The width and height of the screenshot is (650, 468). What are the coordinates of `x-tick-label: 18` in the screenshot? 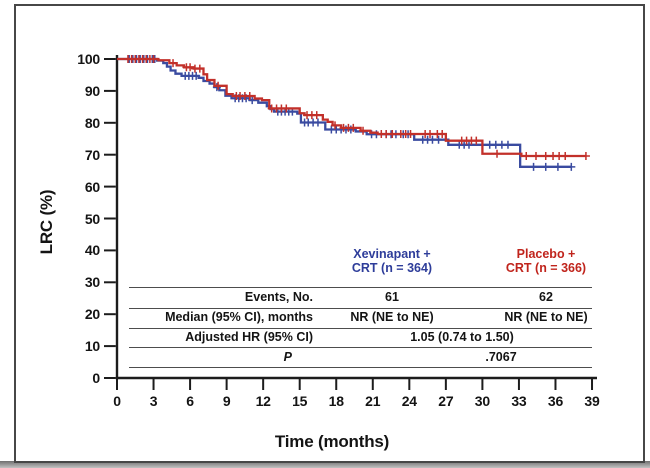 It's located at (336, 401).